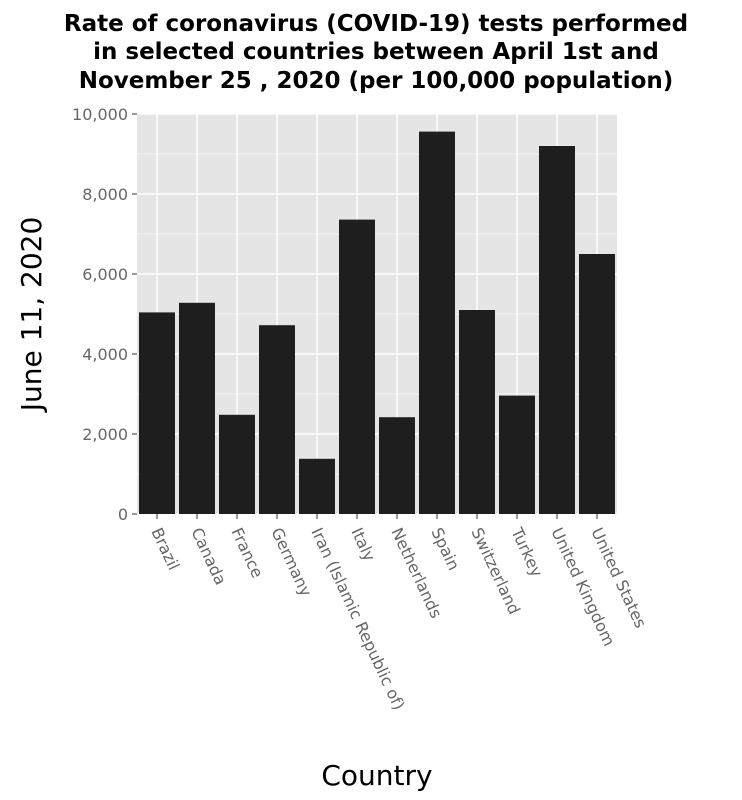 This screenshot has width=742, height=800. Describe the element at coordinates (31, 315) in the screenshot. I see `y-axis-title: June 11, 2020` at that location.